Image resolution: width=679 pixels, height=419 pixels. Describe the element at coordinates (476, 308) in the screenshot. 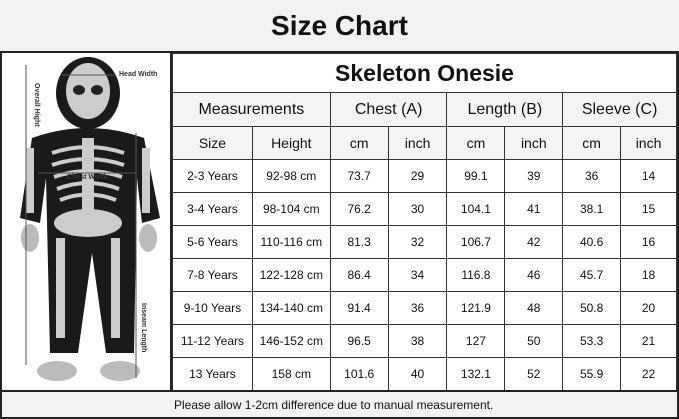

I see `table-cell: 121.9` at that location.